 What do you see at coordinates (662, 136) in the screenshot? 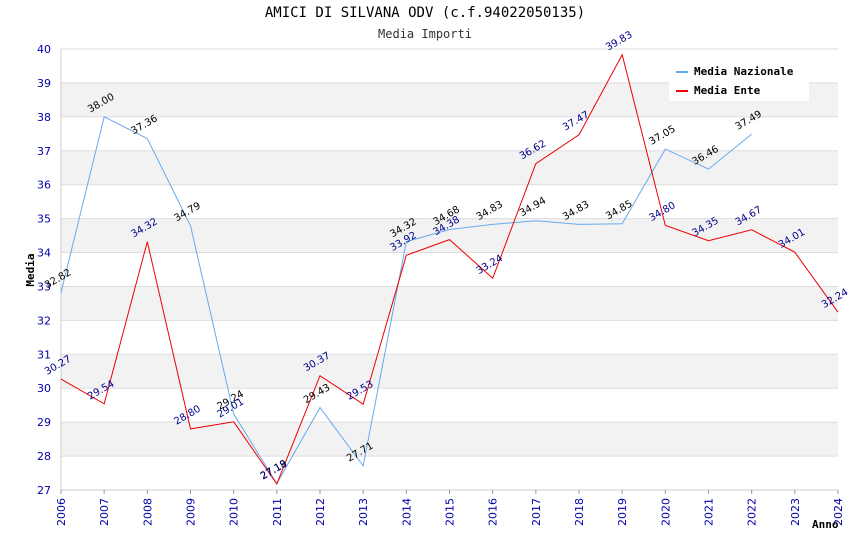
I see `data-label: 37.05` at bounding box center [662, 136].